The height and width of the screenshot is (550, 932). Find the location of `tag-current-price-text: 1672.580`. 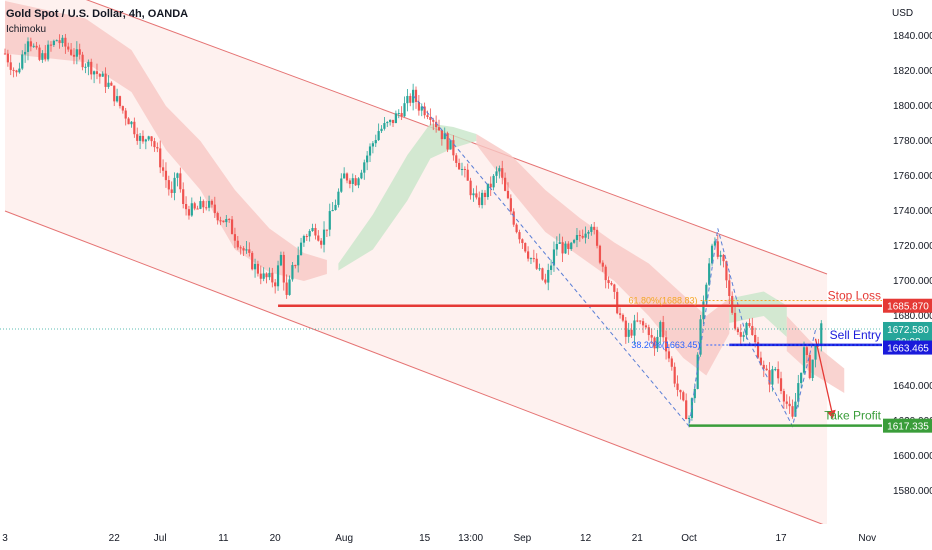

tag-current-price-text: 1672.580 is located at coordinates (908, 330).